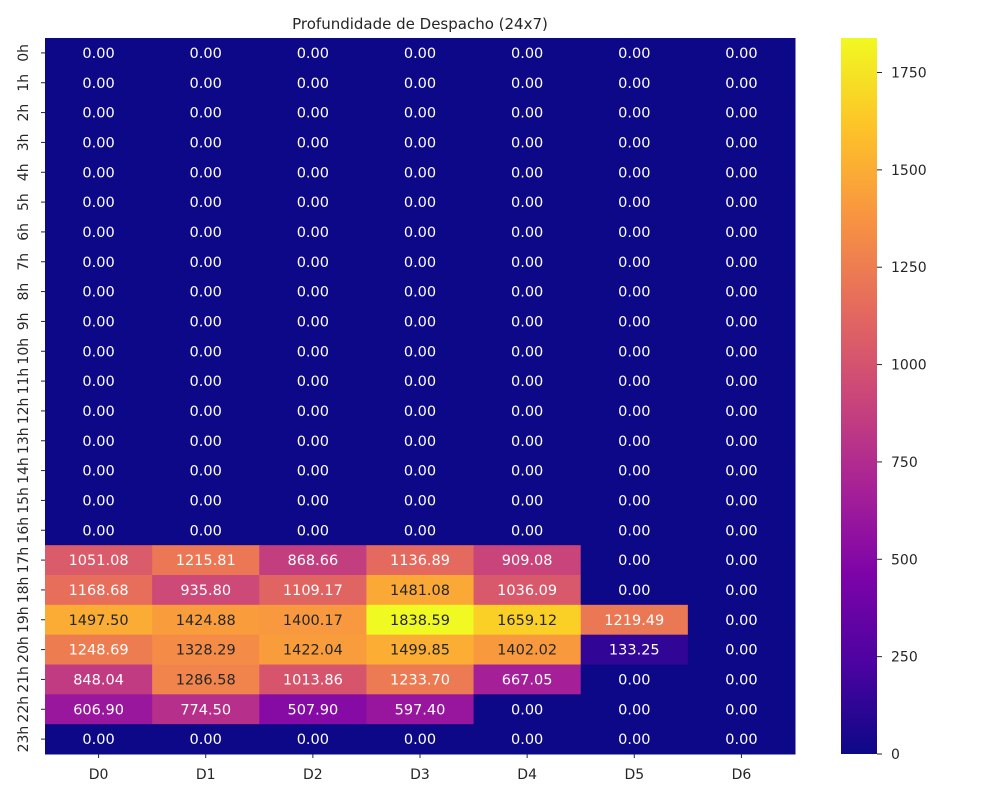  Describe the element at coordinates (634, 530) in the screenshot. I see `heatmap-cell-16h-D5` at that location.